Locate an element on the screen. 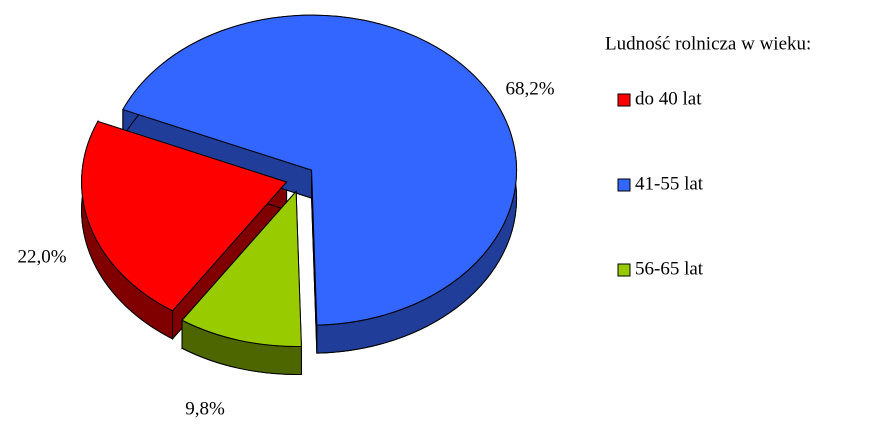 The height and width of the screenshot is (424, 872). legend-title: Ludność rolnicza w wieku: is located at coordinates (708, 43).